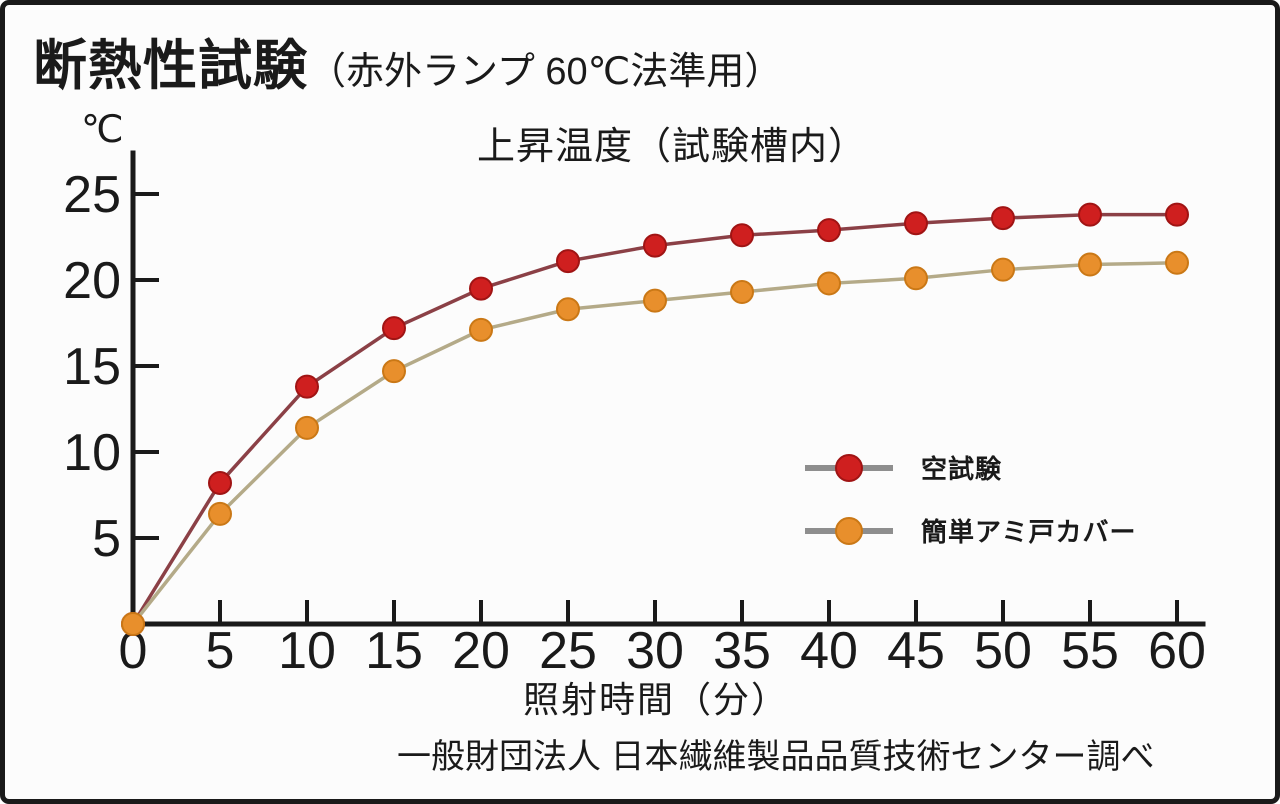 The image size is (1280, 804). I want to click on legend-label-screen-cover: 簡単アミ戸カバー, so click(1029, 532).